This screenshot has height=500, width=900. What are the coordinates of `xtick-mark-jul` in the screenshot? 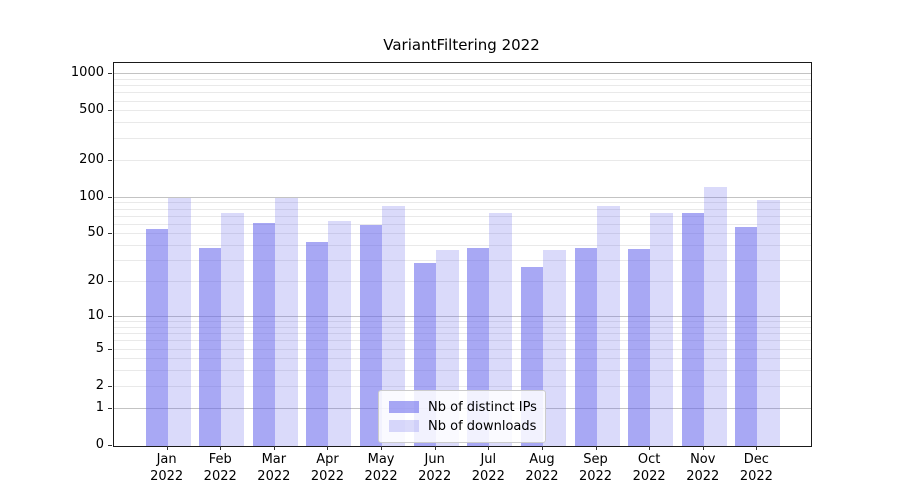 It's located at (489, 448).